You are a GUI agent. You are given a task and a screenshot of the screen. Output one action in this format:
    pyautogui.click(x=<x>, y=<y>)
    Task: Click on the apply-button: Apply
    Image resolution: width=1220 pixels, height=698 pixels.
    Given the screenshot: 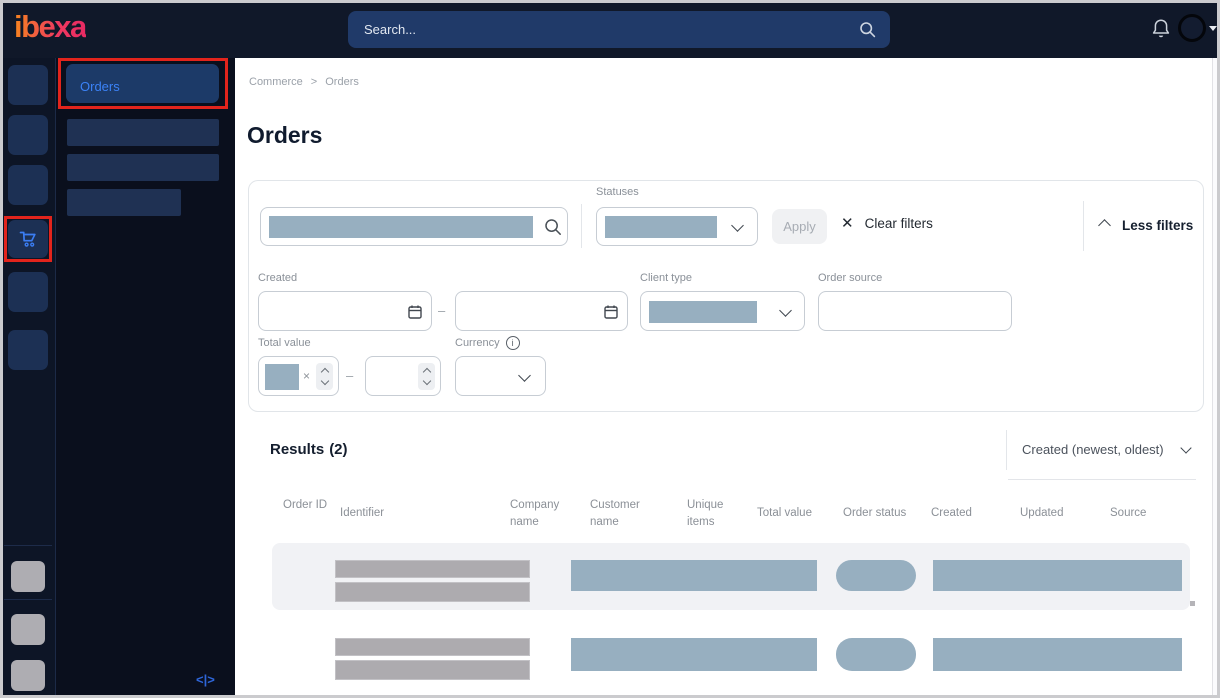 What is the action you would take?
    pyautogui.click(x=799, y=226)
    